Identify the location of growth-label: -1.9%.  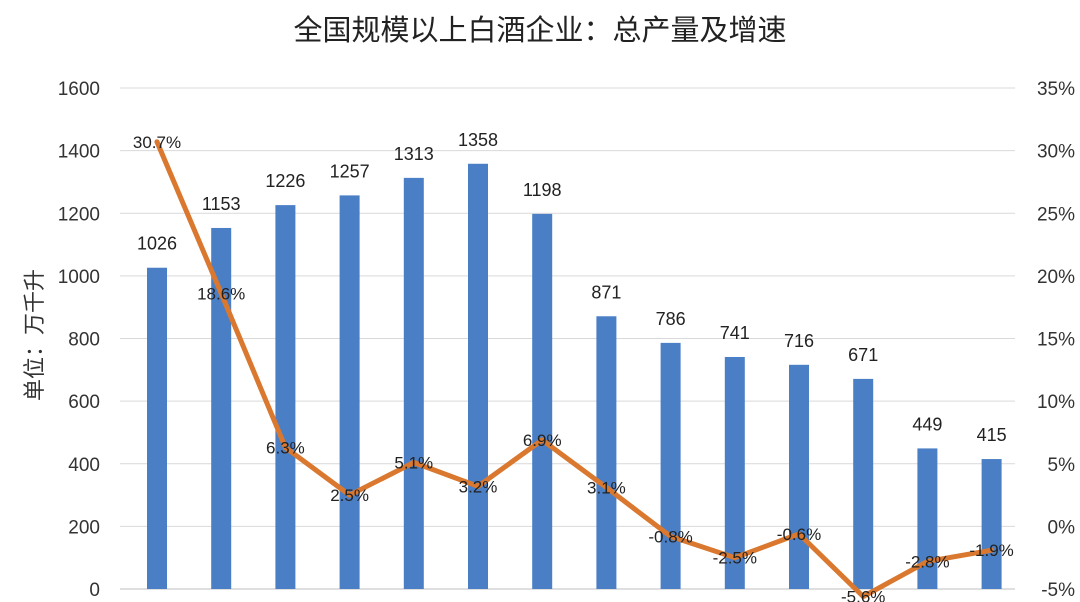
(991, 550).